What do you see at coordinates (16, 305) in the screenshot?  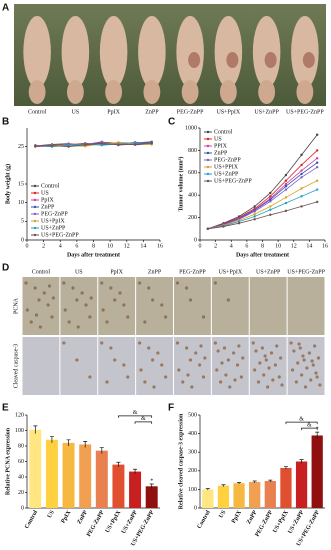 I see `row-label: PCNA` at bounding box center [16, 305].